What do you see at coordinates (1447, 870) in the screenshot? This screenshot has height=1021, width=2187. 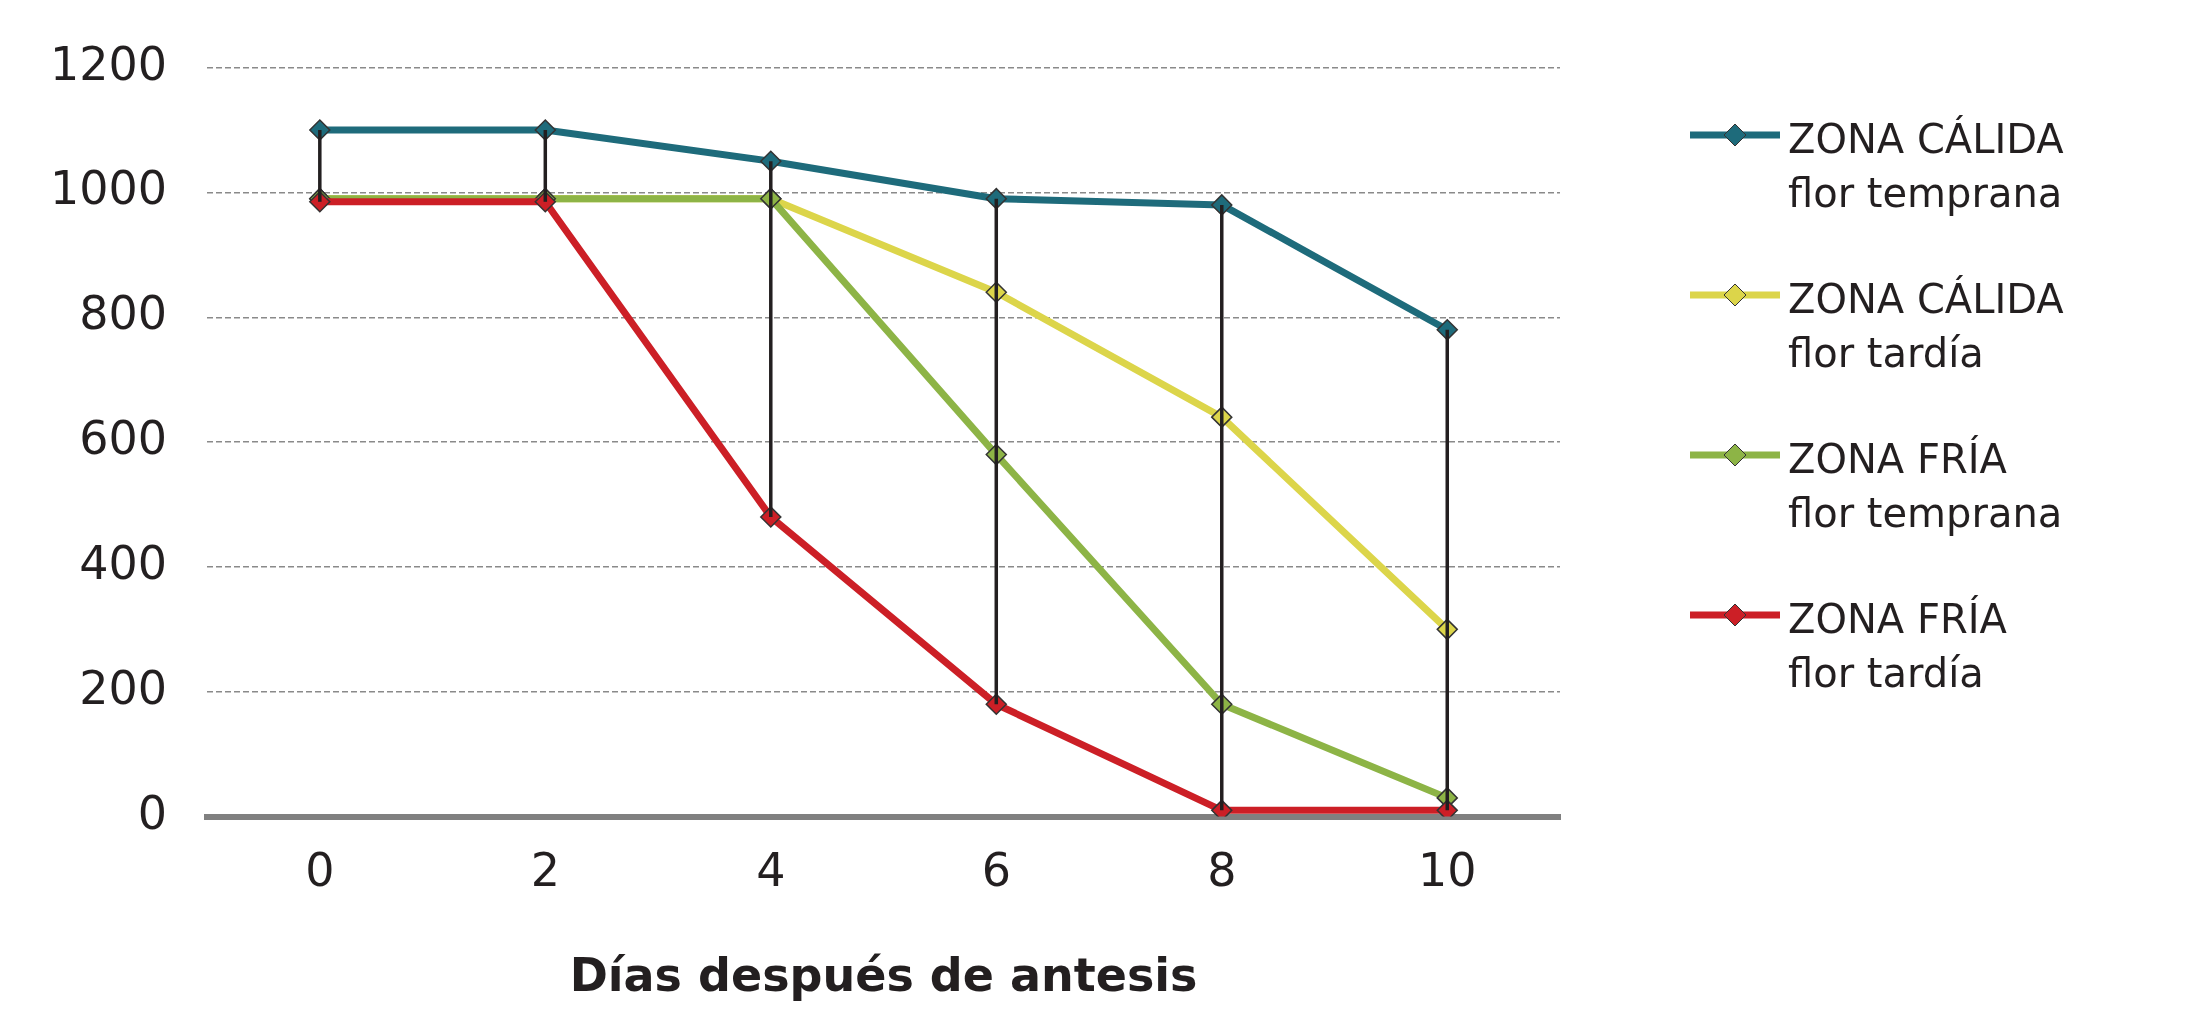 I see `x-tick-label: 10` at bounding box center [1447, 870].